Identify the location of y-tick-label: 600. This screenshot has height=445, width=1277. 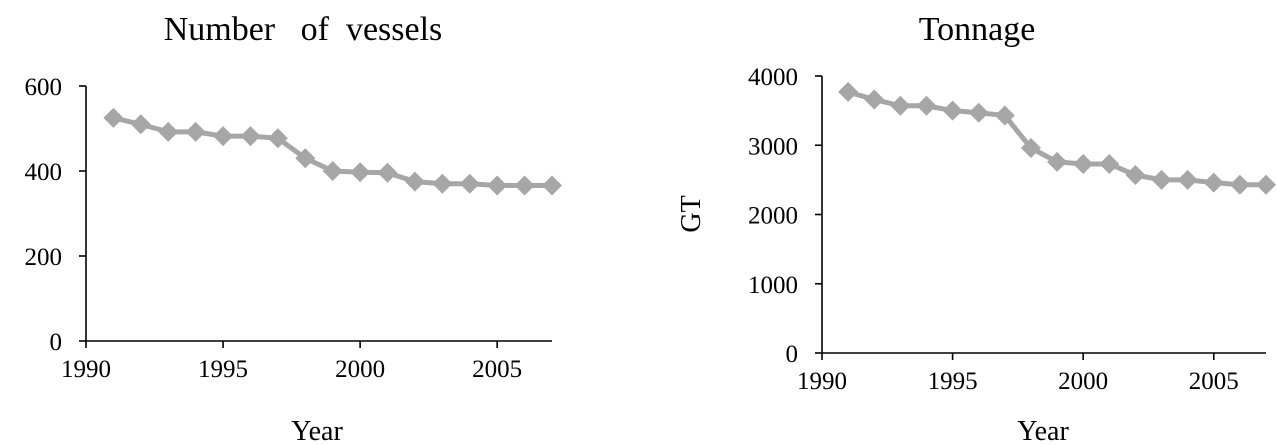
(44, 87).